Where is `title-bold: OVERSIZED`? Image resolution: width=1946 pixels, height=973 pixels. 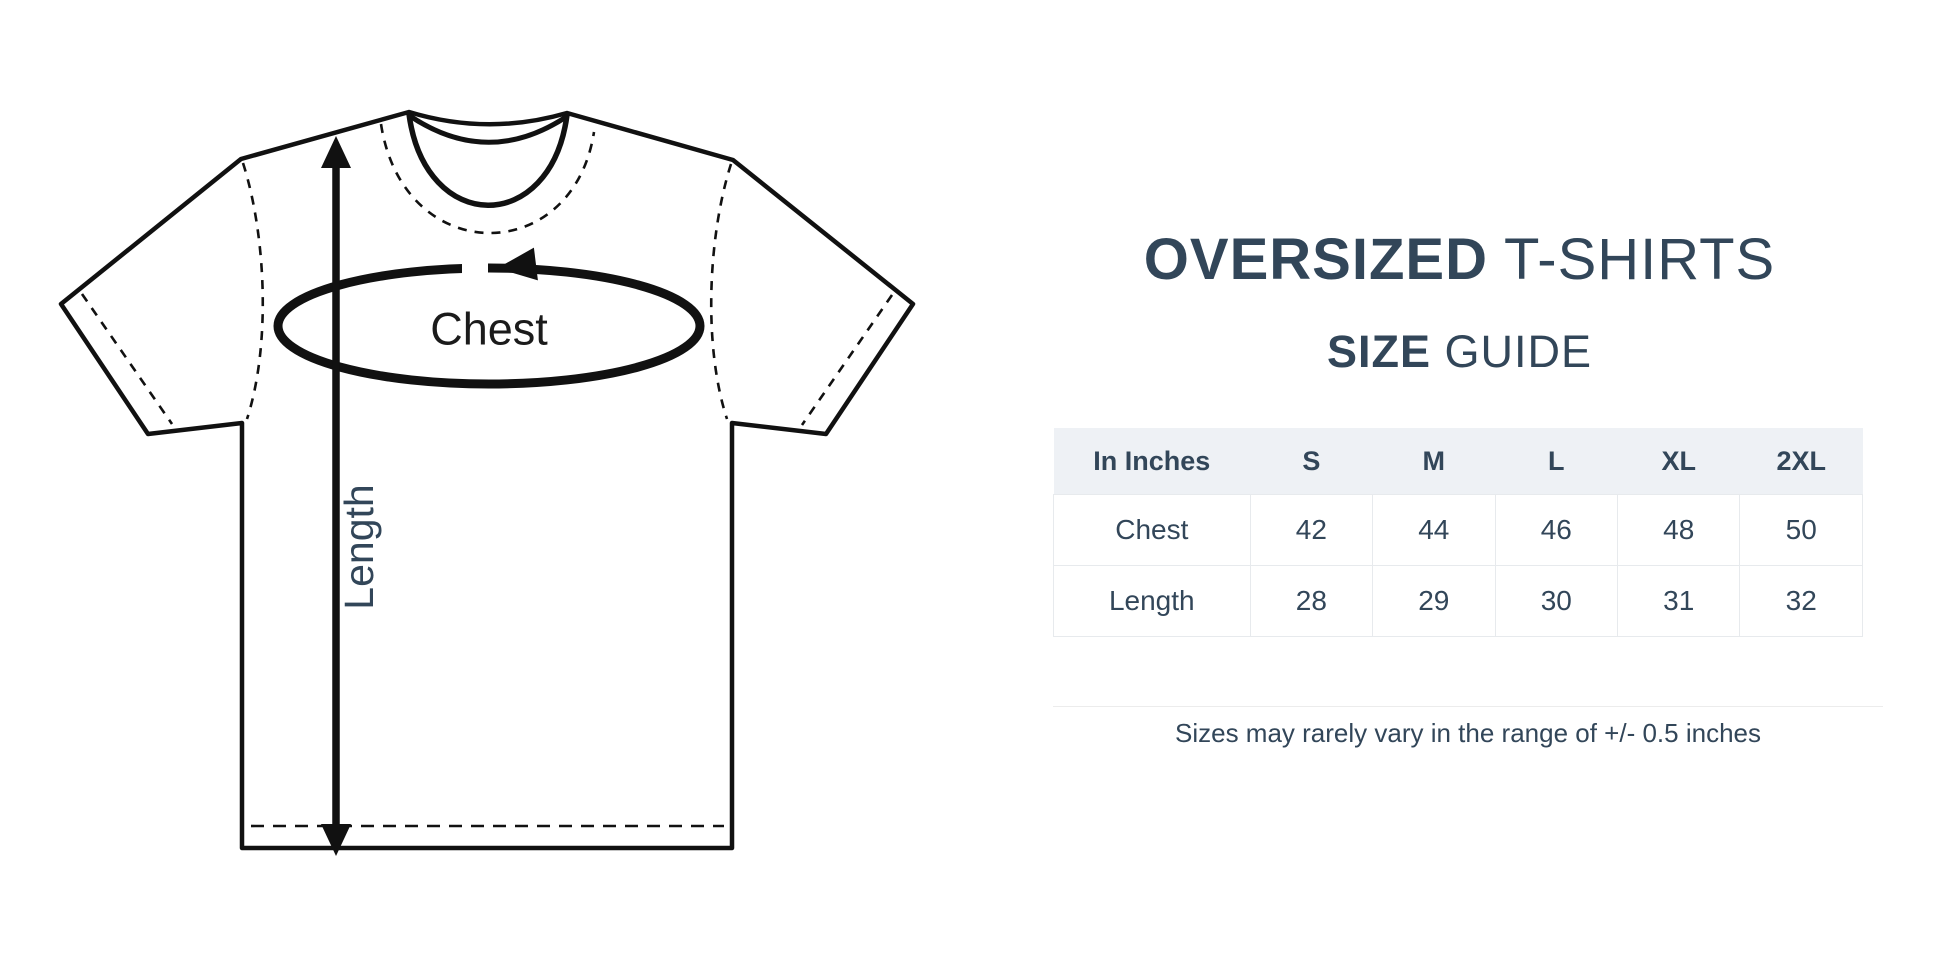
title-bold: OVERSIZED is located at coordinates (1315, 259).